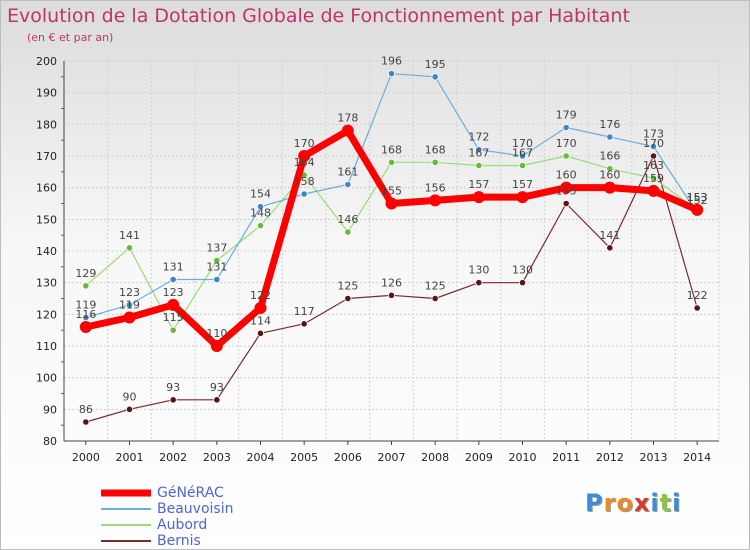  Describe the element at coordinates (190, 493) in the screenshot. I see `legend-label-generac: GéNéRAC` at that location.